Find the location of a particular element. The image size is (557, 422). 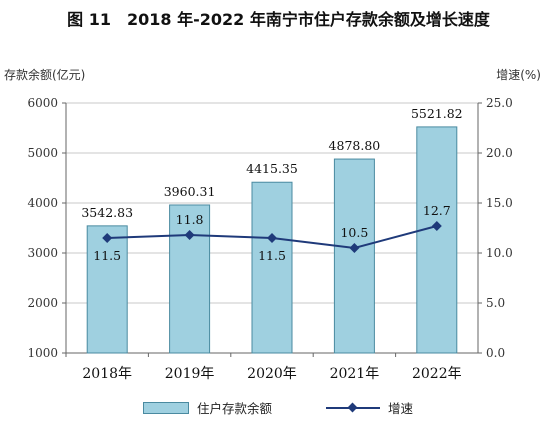

legend-item-line: 增速 is located at coordinates (369, 407).